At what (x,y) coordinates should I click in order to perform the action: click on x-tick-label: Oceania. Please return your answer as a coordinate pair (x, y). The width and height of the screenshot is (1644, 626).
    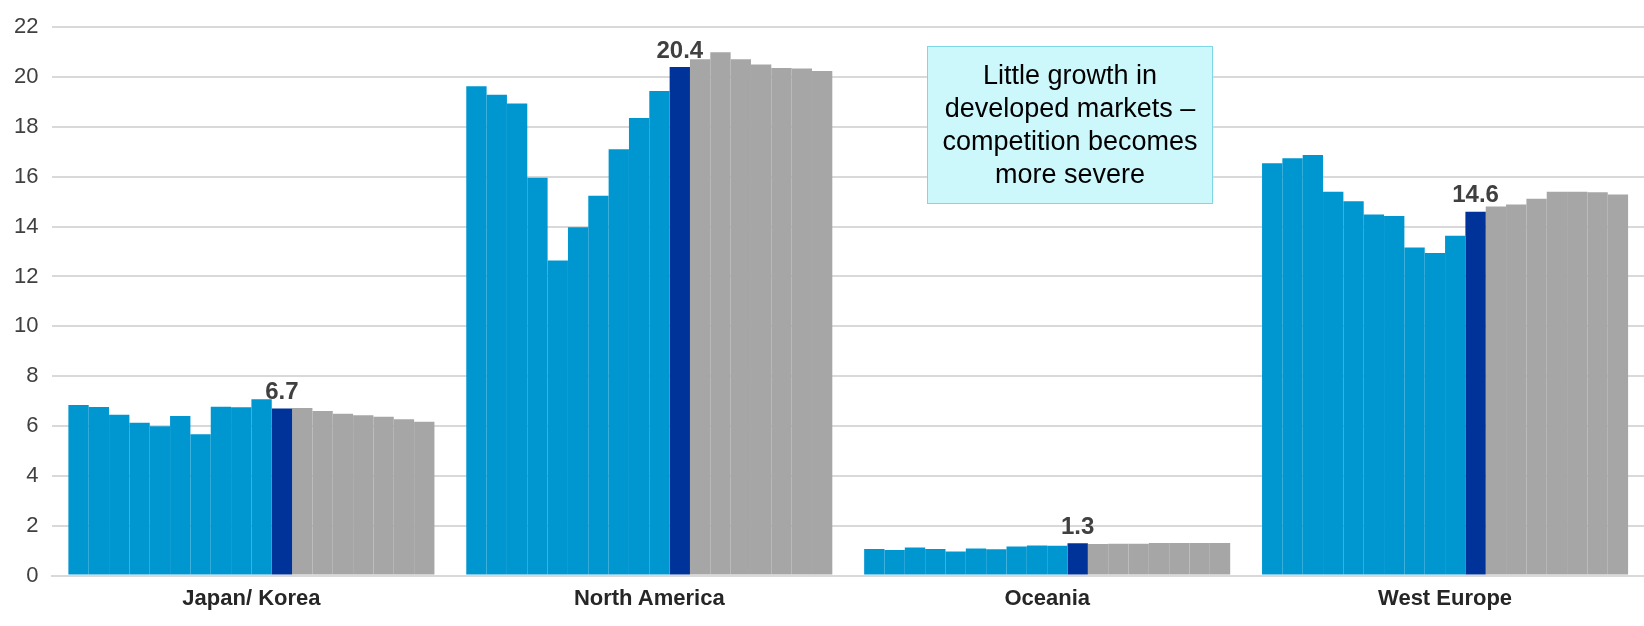
    Looking at the image, I should click on (1047, 597).